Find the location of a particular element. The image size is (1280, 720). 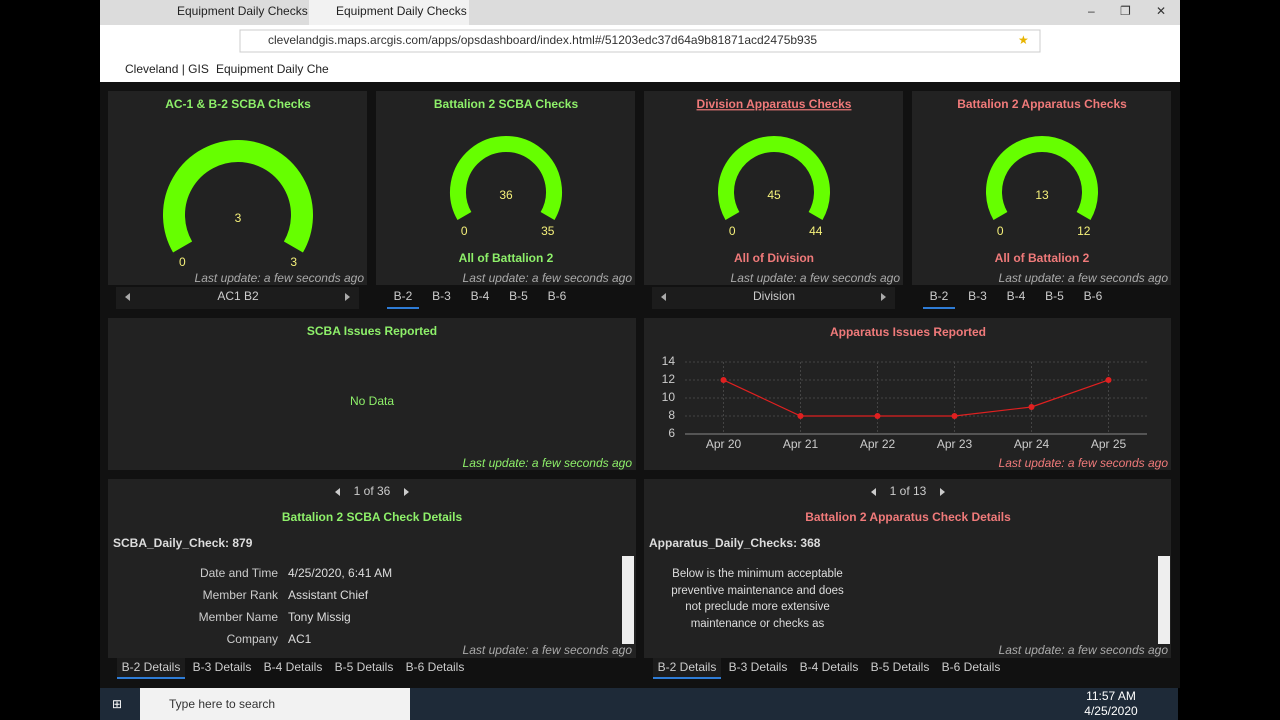

record-id: SCBA_Daily_Check: 879 is located at coordinates (183, 543).